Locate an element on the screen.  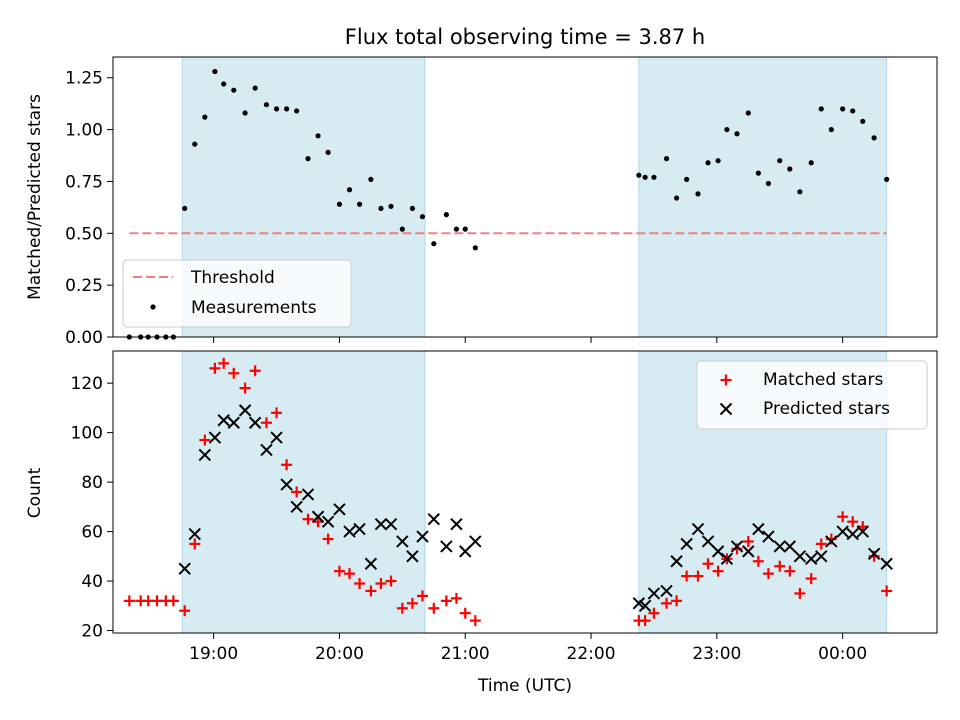
xtick-label: 19:00 is located at coordinates (213, 654).